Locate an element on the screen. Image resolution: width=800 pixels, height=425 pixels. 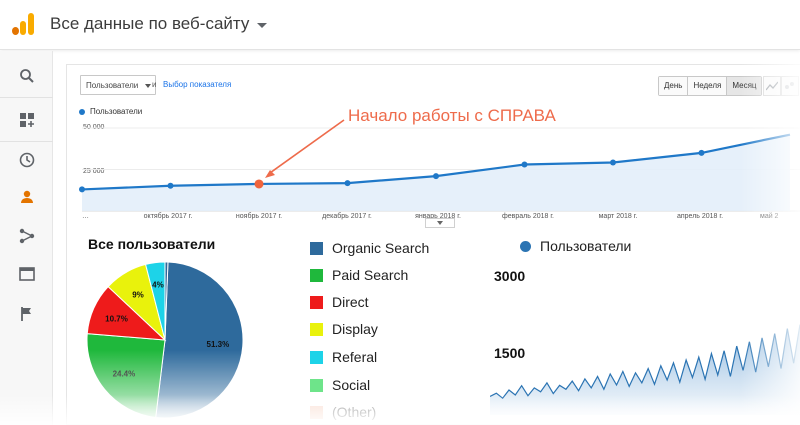
clock-icon is located at coordinates (26, 160).